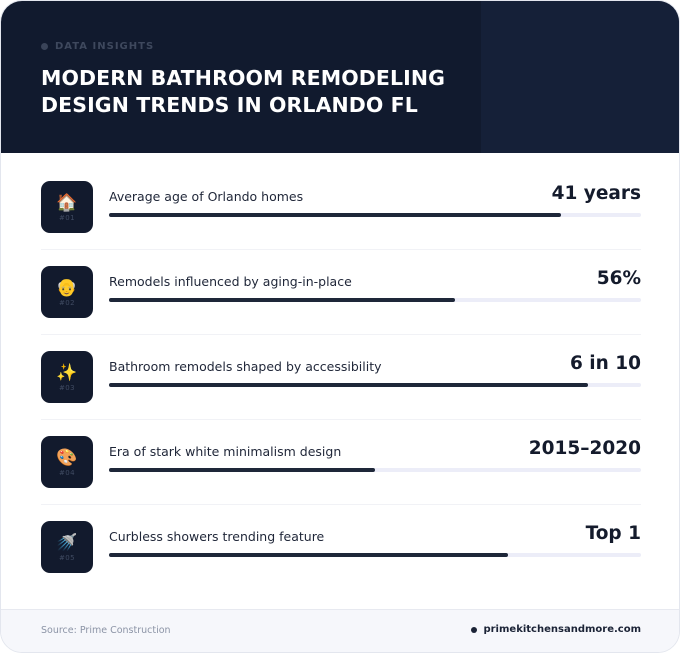 The width and height of the screenshot is (680, 653). What do you see at coordinates (613, 533) in the screenshot?
I see `stat-value: Top 1` at bounding box center [613, 533].